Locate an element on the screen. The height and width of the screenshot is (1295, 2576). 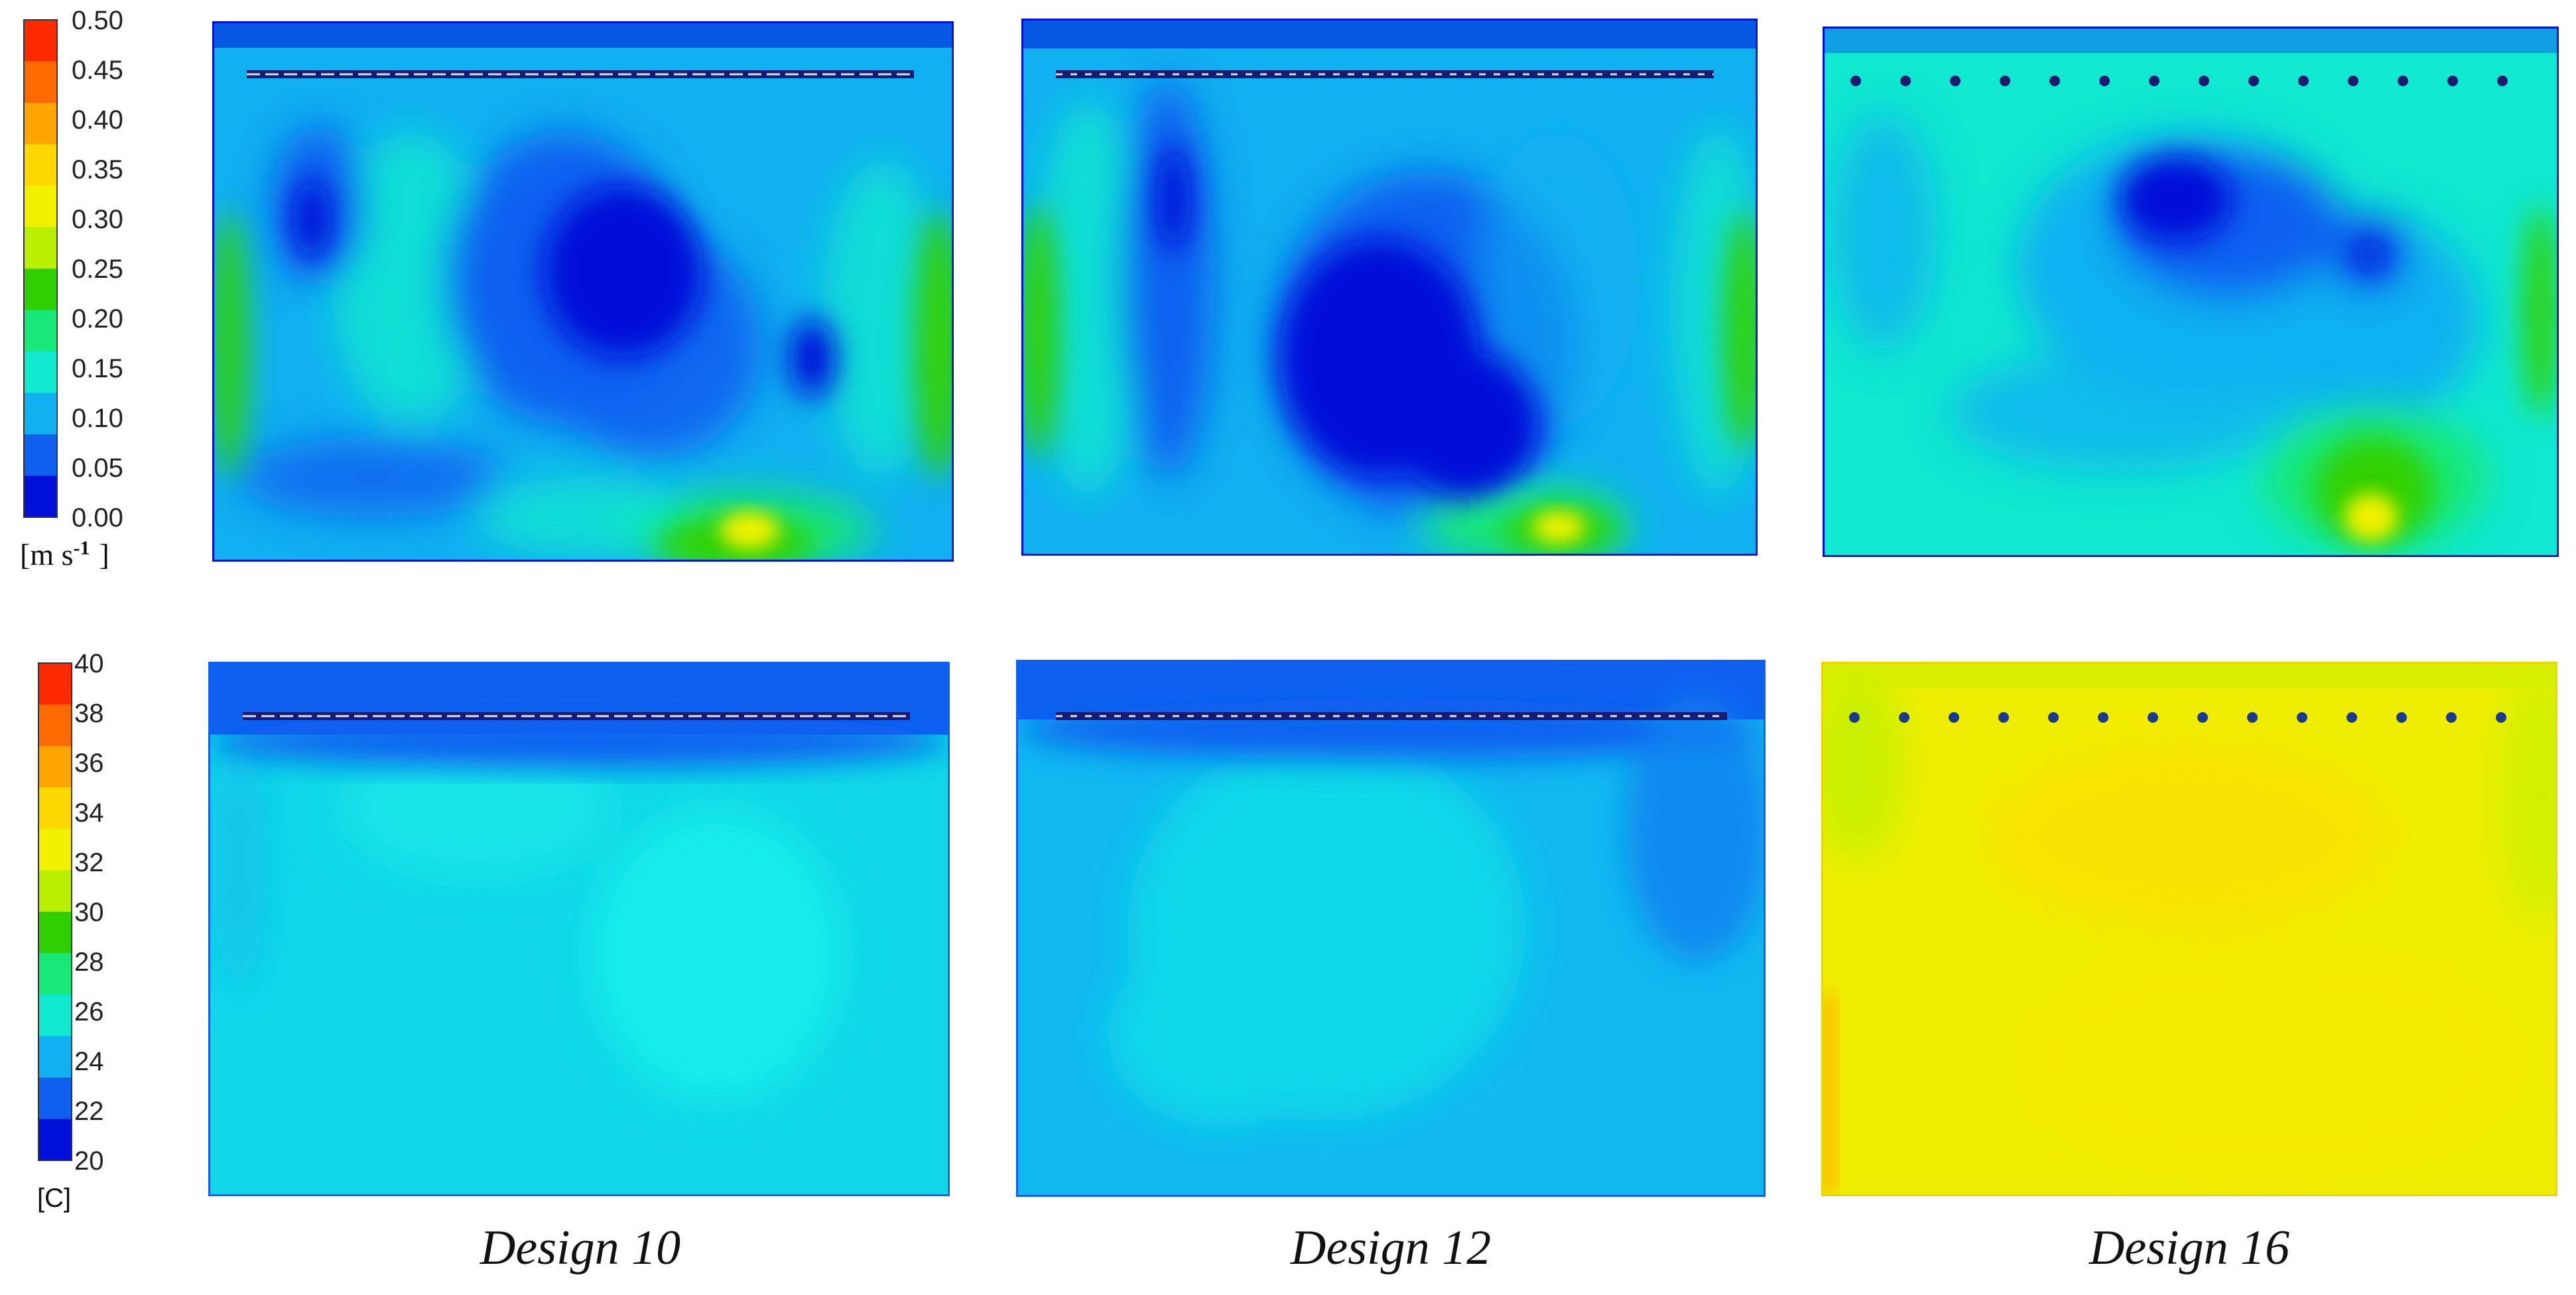
temperature-tick-label: 26 is located at coordinates (89, 1012).